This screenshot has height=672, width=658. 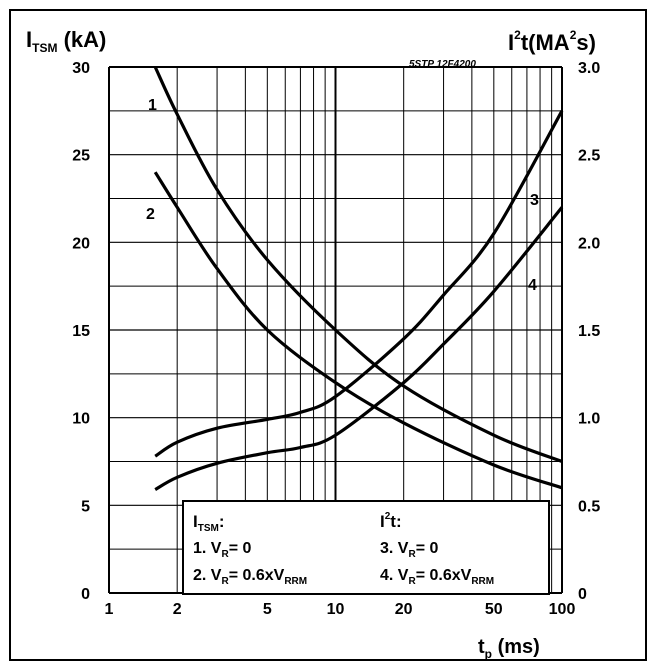 I want to click on x-tick-label: 1, so click(x=109, y=609).